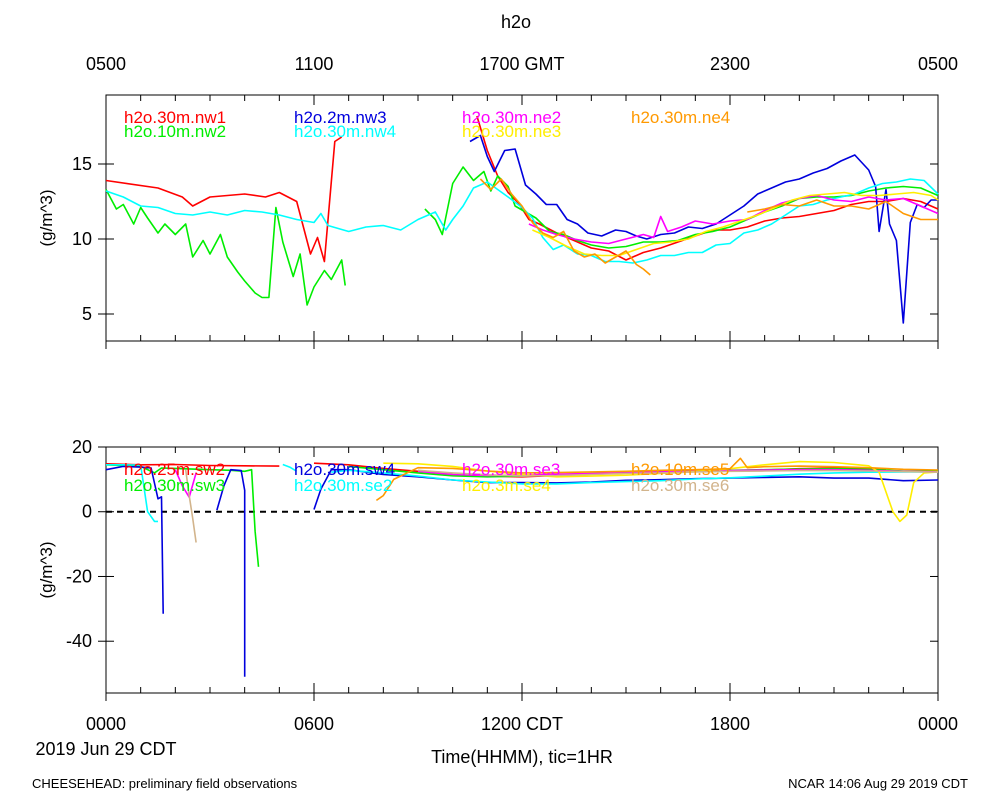  Describe the element at coordinates (344, 469) in the screenshot. I see `legend-entry: h2o.30m.sw4` at that location.